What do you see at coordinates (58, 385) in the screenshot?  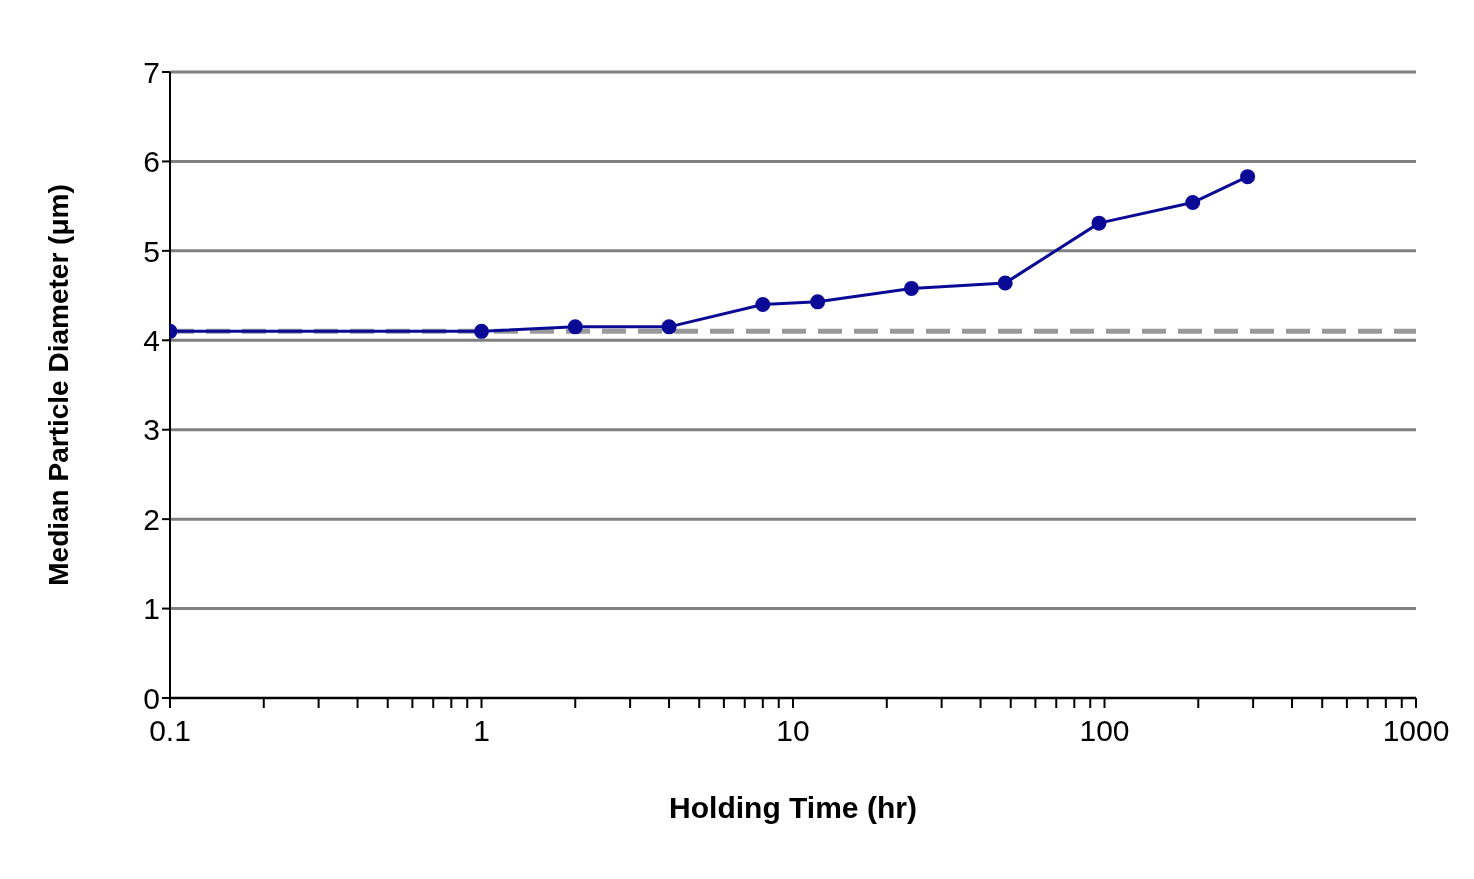 I see `y-axis-title: Median Particle Diameter (μm)` at bounding box center [58, 385].